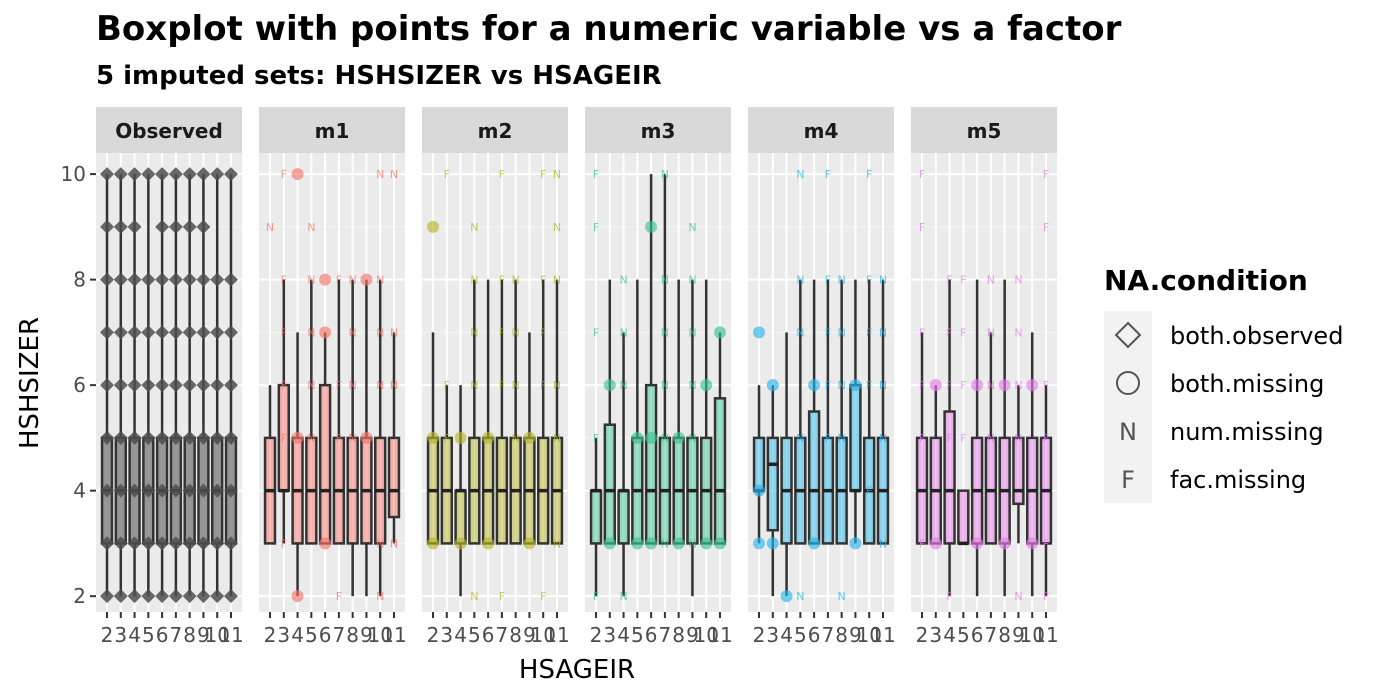 This screenshot has height=700, width=1400. I want to click on x-tick-label: 5, so click(474, 635).